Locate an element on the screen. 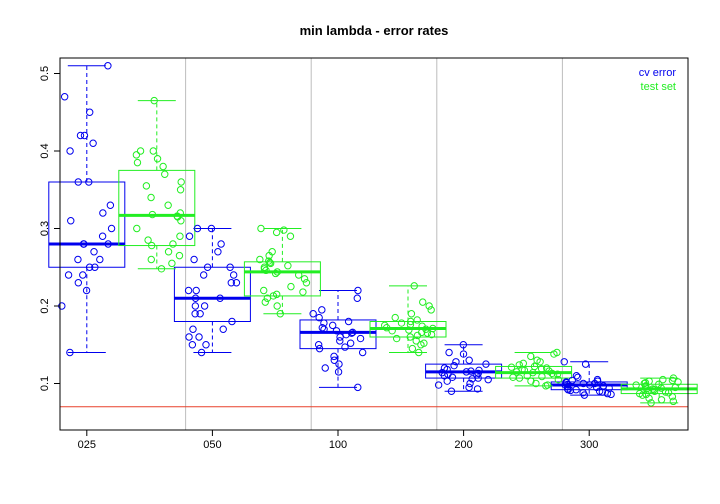  legend-entry: test set is located at coordinates (658, 87).